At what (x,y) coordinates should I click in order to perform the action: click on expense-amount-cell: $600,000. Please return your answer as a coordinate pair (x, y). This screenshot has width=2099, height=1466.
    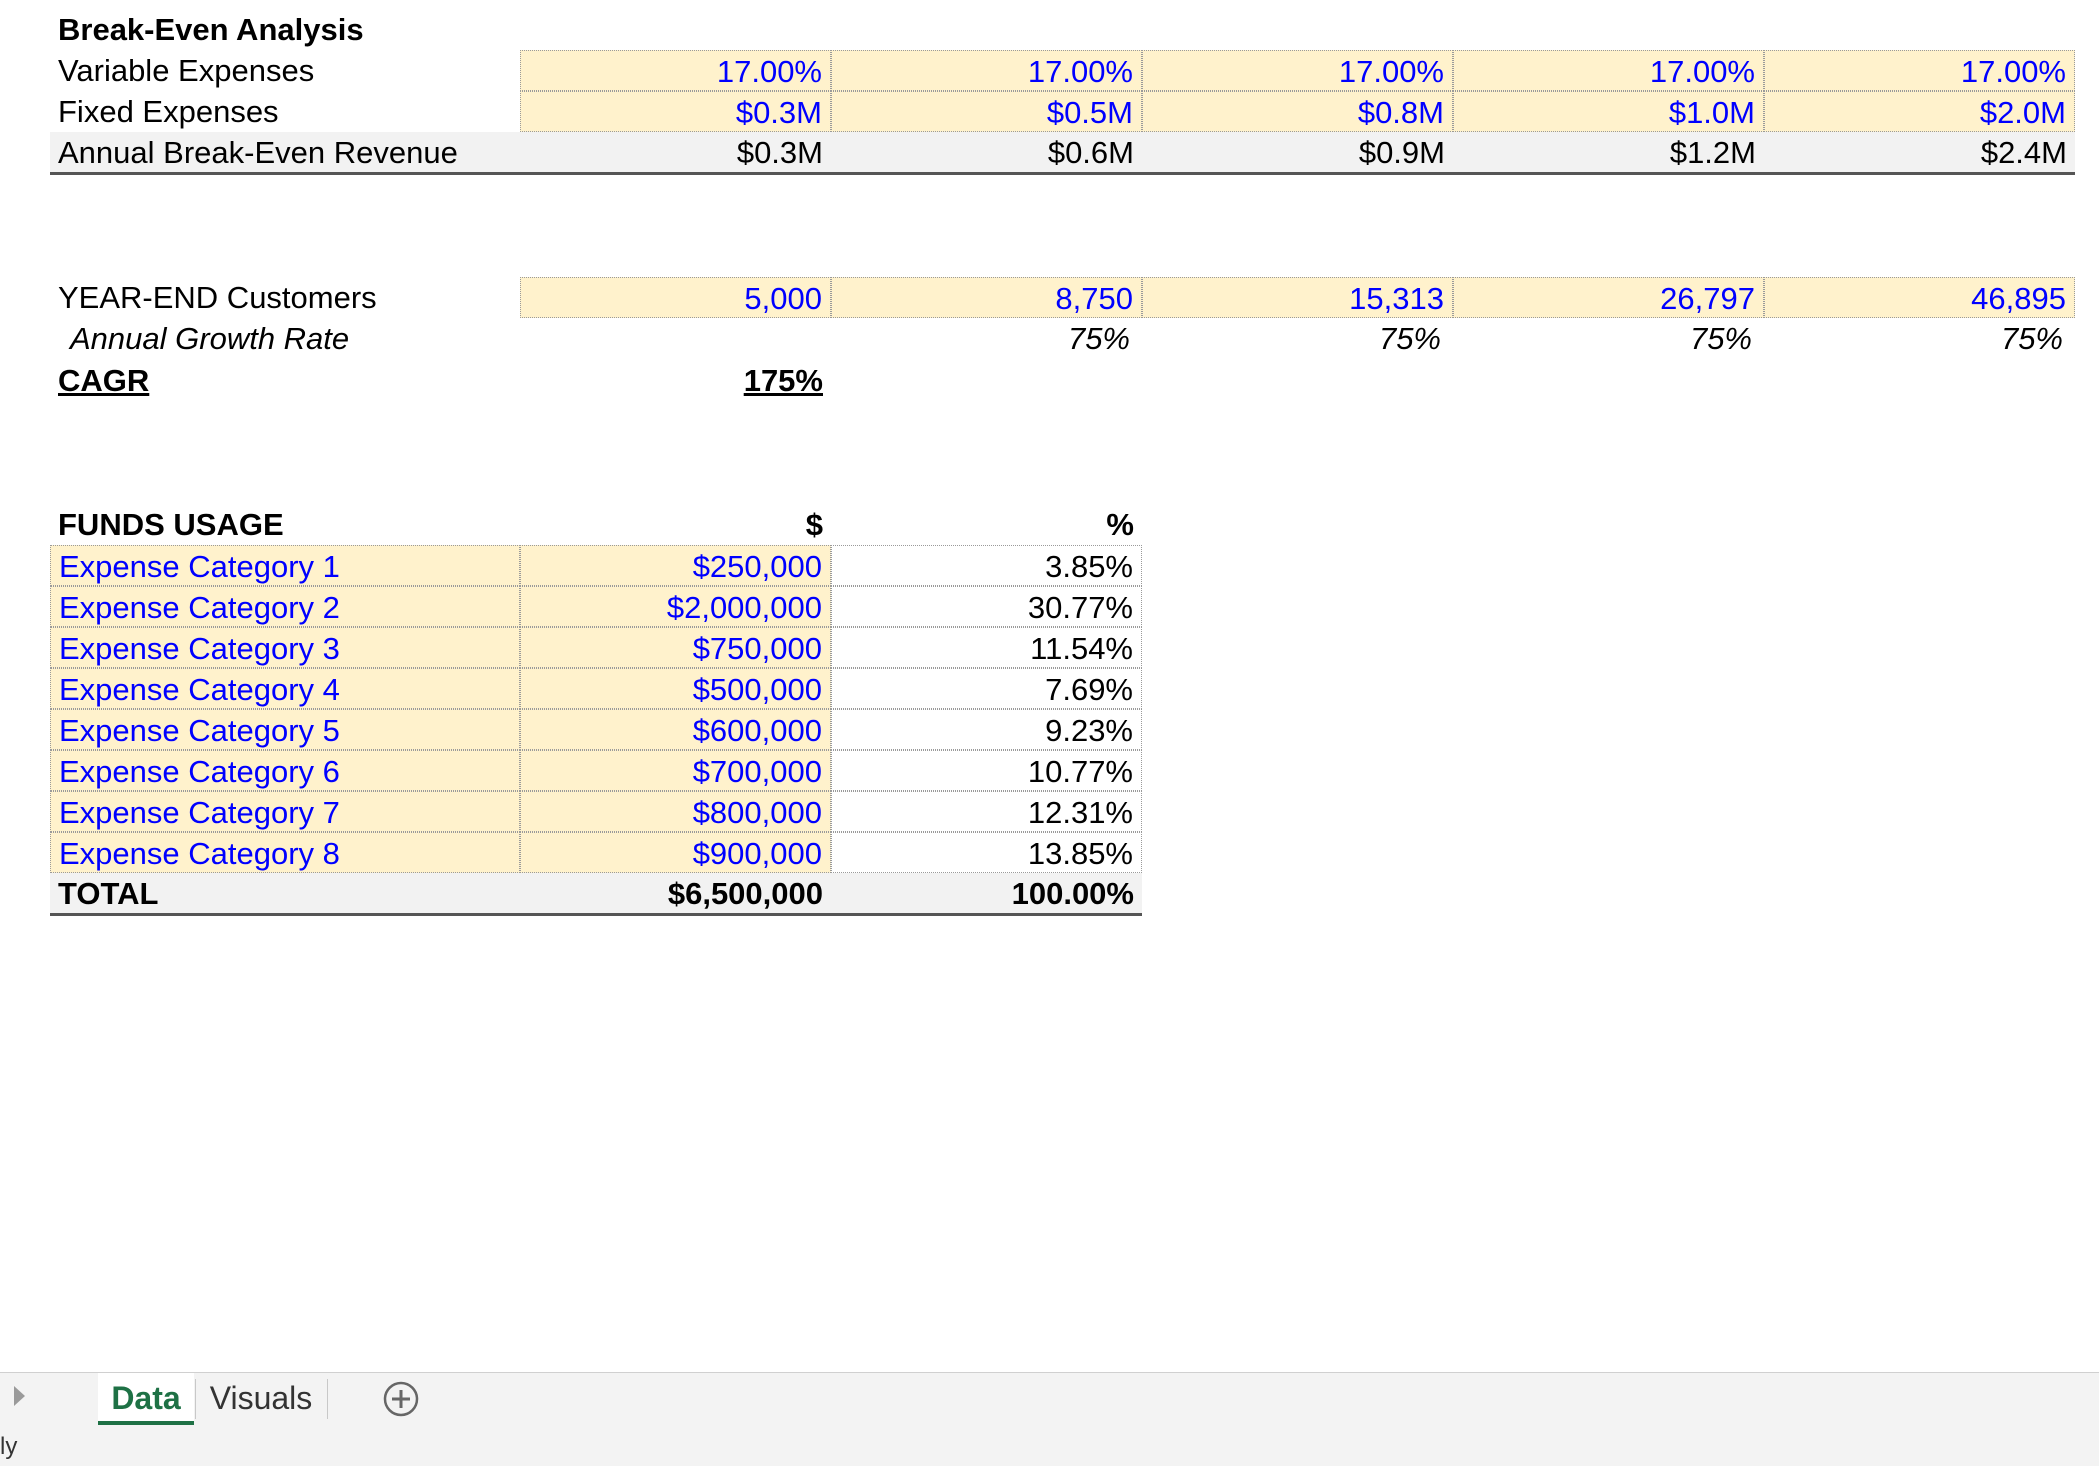
    Looking at the image, I should click on (675, 729).